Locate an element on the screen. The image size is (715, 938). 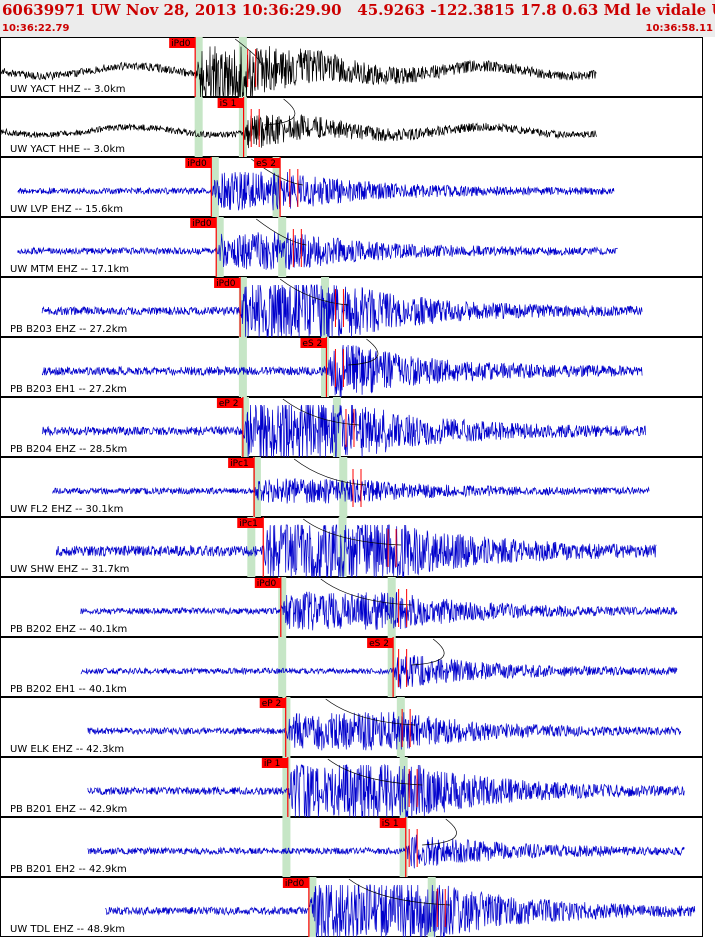
station-label: PB B202 EHZ -- 40.1km is located at coordinates (68, 629).